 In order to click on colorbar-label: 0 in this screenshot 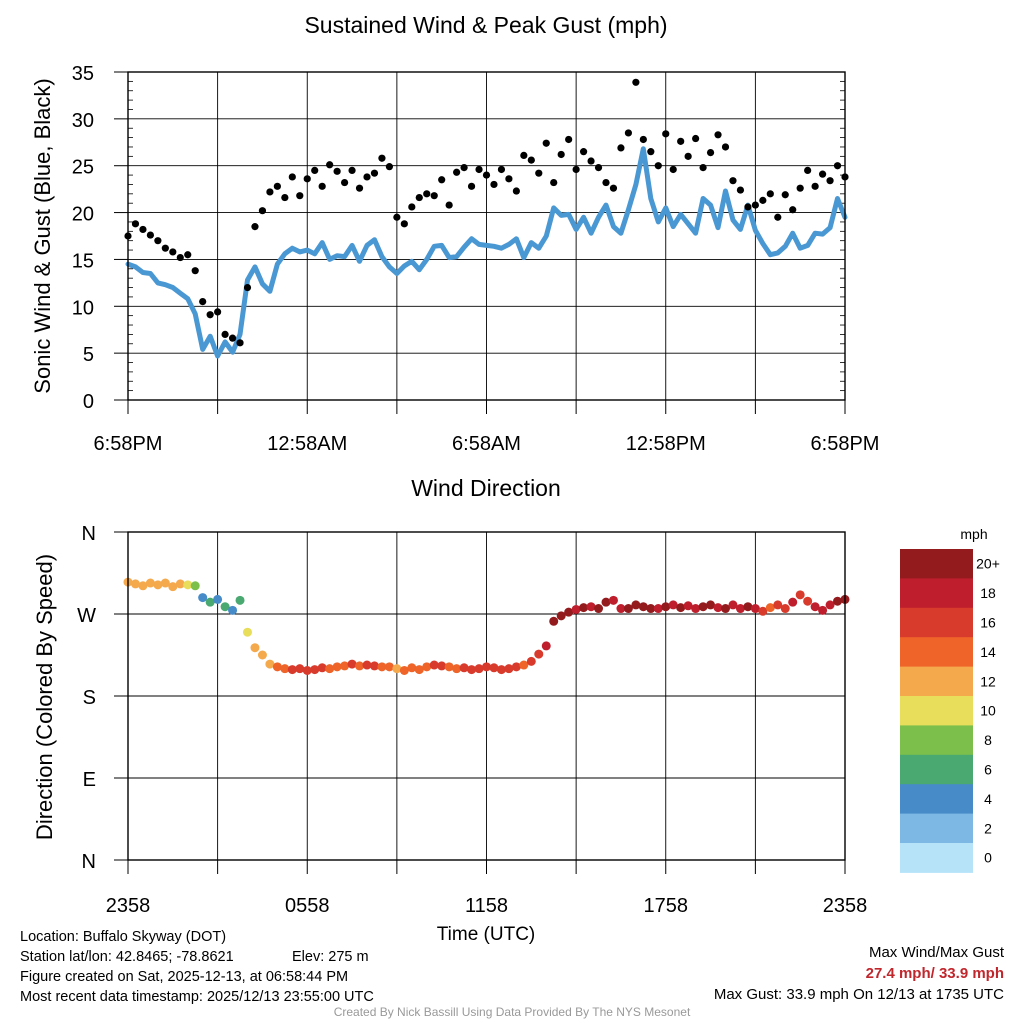, I will do `click(988, 858)`.